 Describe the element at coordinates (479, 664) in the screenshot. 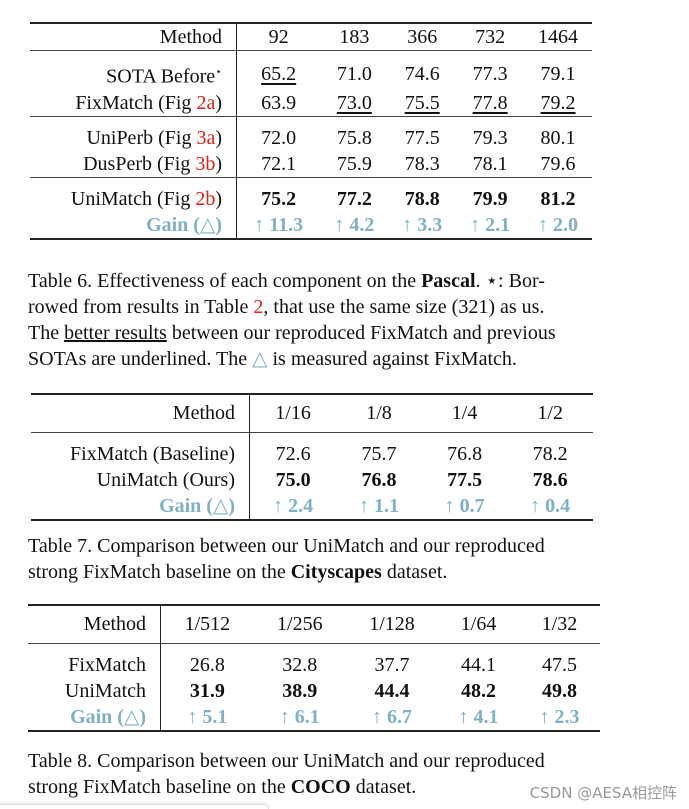

I see `cell: 44.1` at that location.